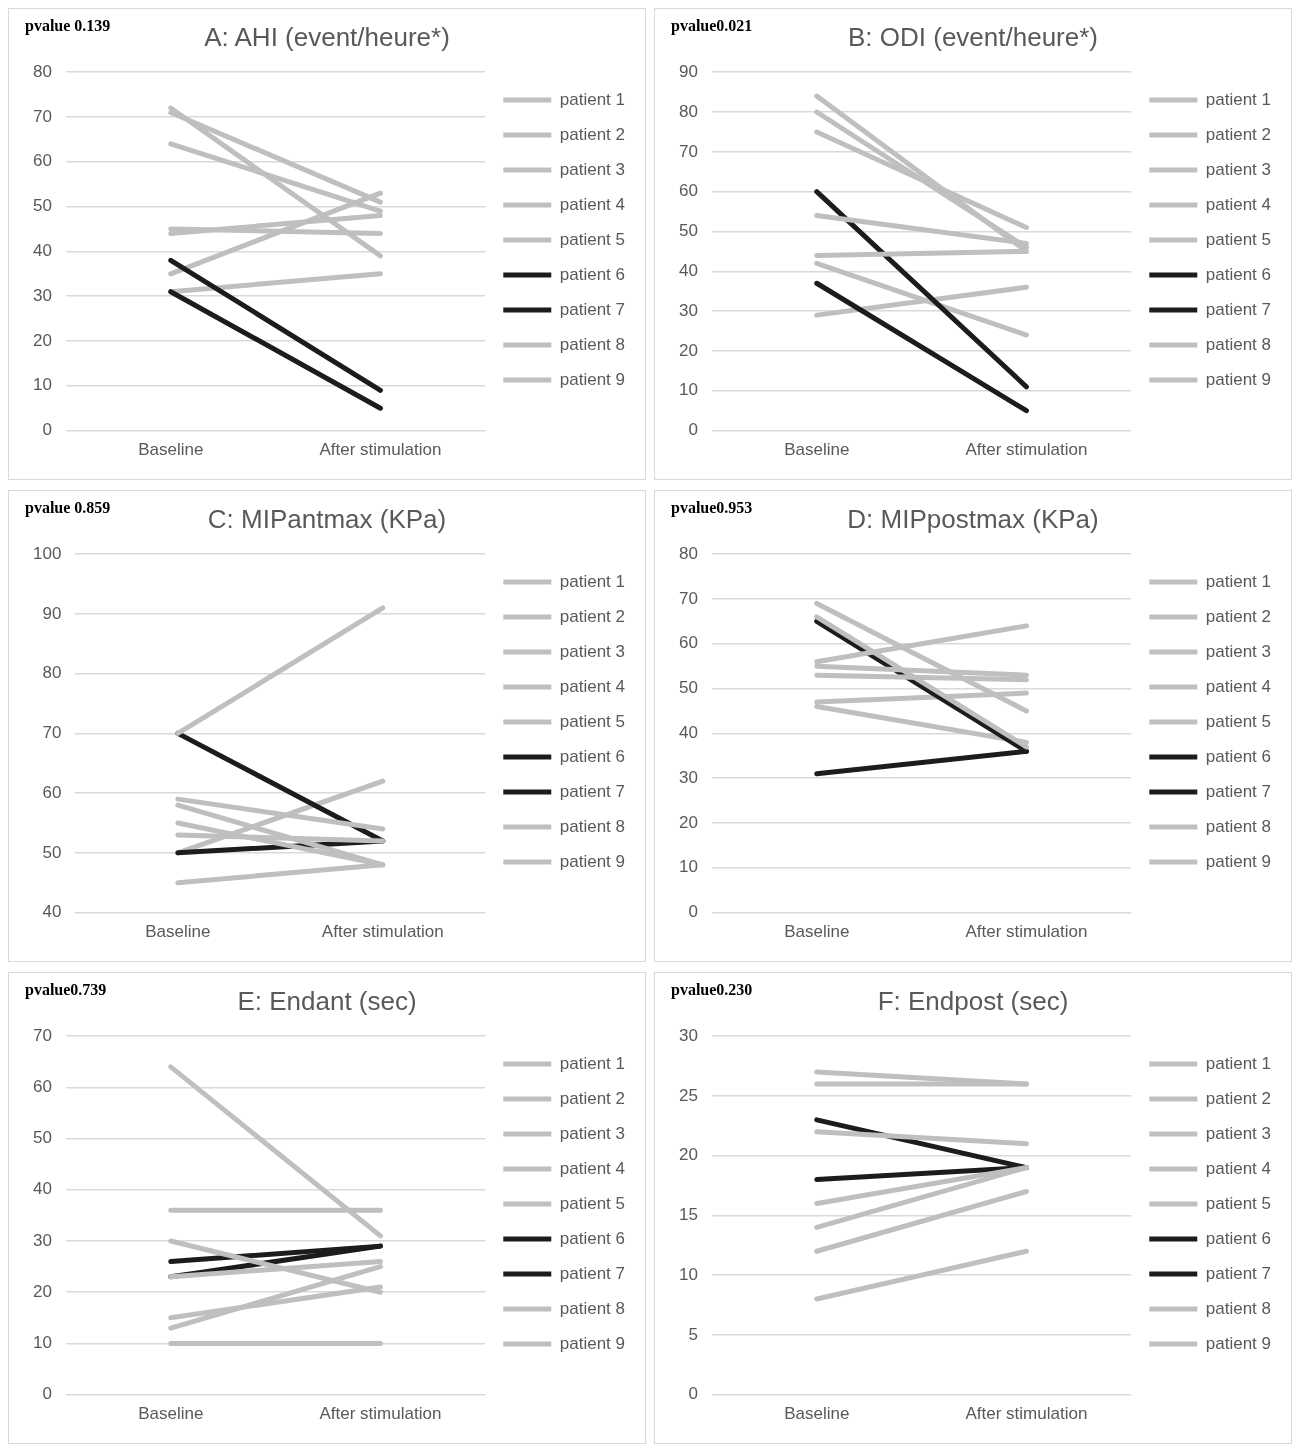 Image resolution: width=1293 pixels, height=1450 pixels. What do you see at coordinates (327, 36) in the screenshot?
I see `chart-title: A: AHI (event/heure*)` at bounding box center [327, 36].